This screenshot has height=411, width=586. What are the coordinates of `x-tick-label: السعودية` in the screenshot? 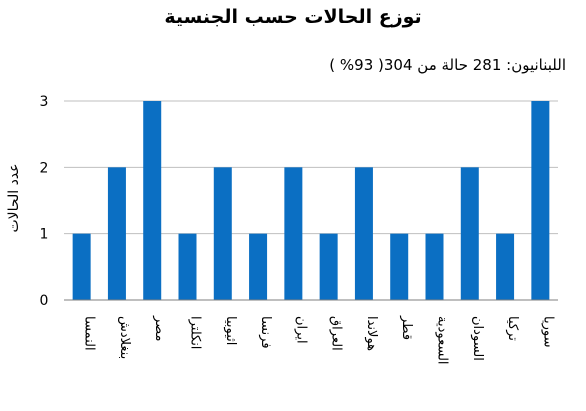 It's located at (442, 340).